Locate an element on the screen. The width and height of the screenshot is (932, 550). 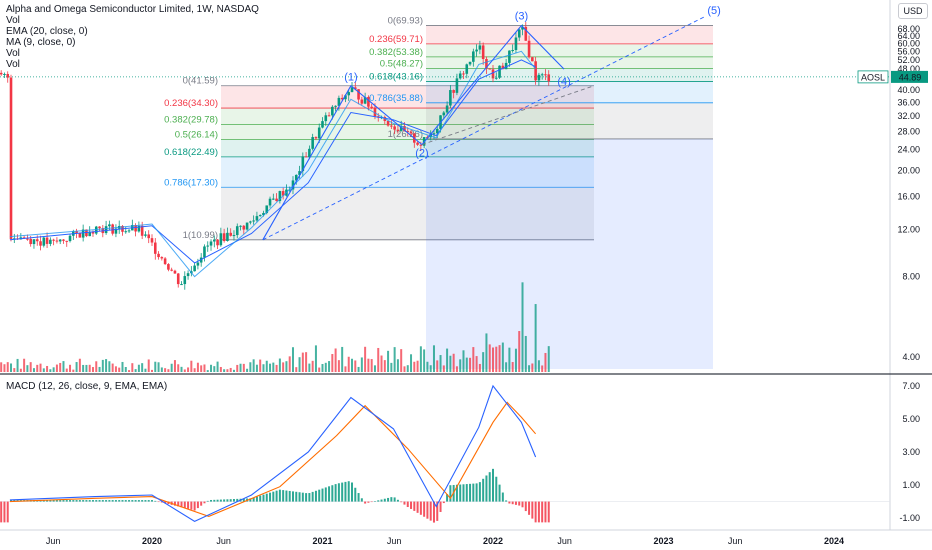
price-tick: 52.00 is located at coordinates (908, 60).